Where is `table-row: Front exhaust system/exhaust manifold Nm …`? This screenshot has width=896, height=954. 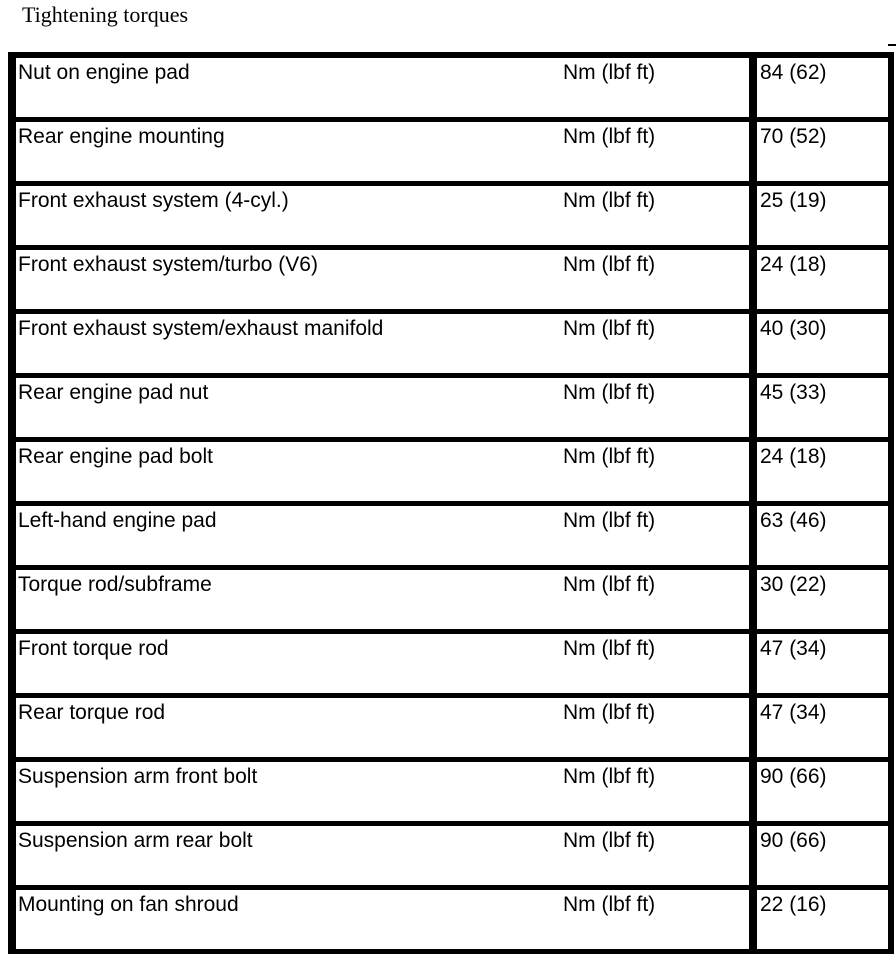 table-row: Front exhaust system/exhaust manifold Nm … is located at coordinates (452, 346).